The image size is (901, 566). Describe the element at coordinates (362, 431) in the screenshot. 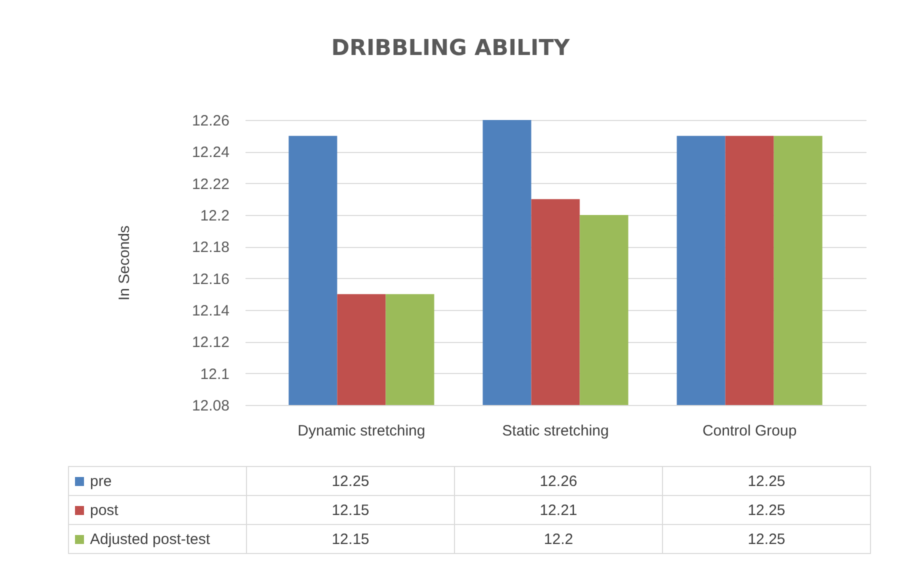

I see `x-tick-label: Dynamic stretching` at that location.